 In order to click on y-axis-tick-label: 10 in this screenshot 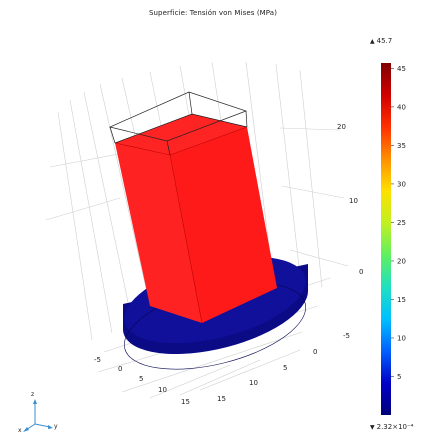, I will do `click(253, 383)`.